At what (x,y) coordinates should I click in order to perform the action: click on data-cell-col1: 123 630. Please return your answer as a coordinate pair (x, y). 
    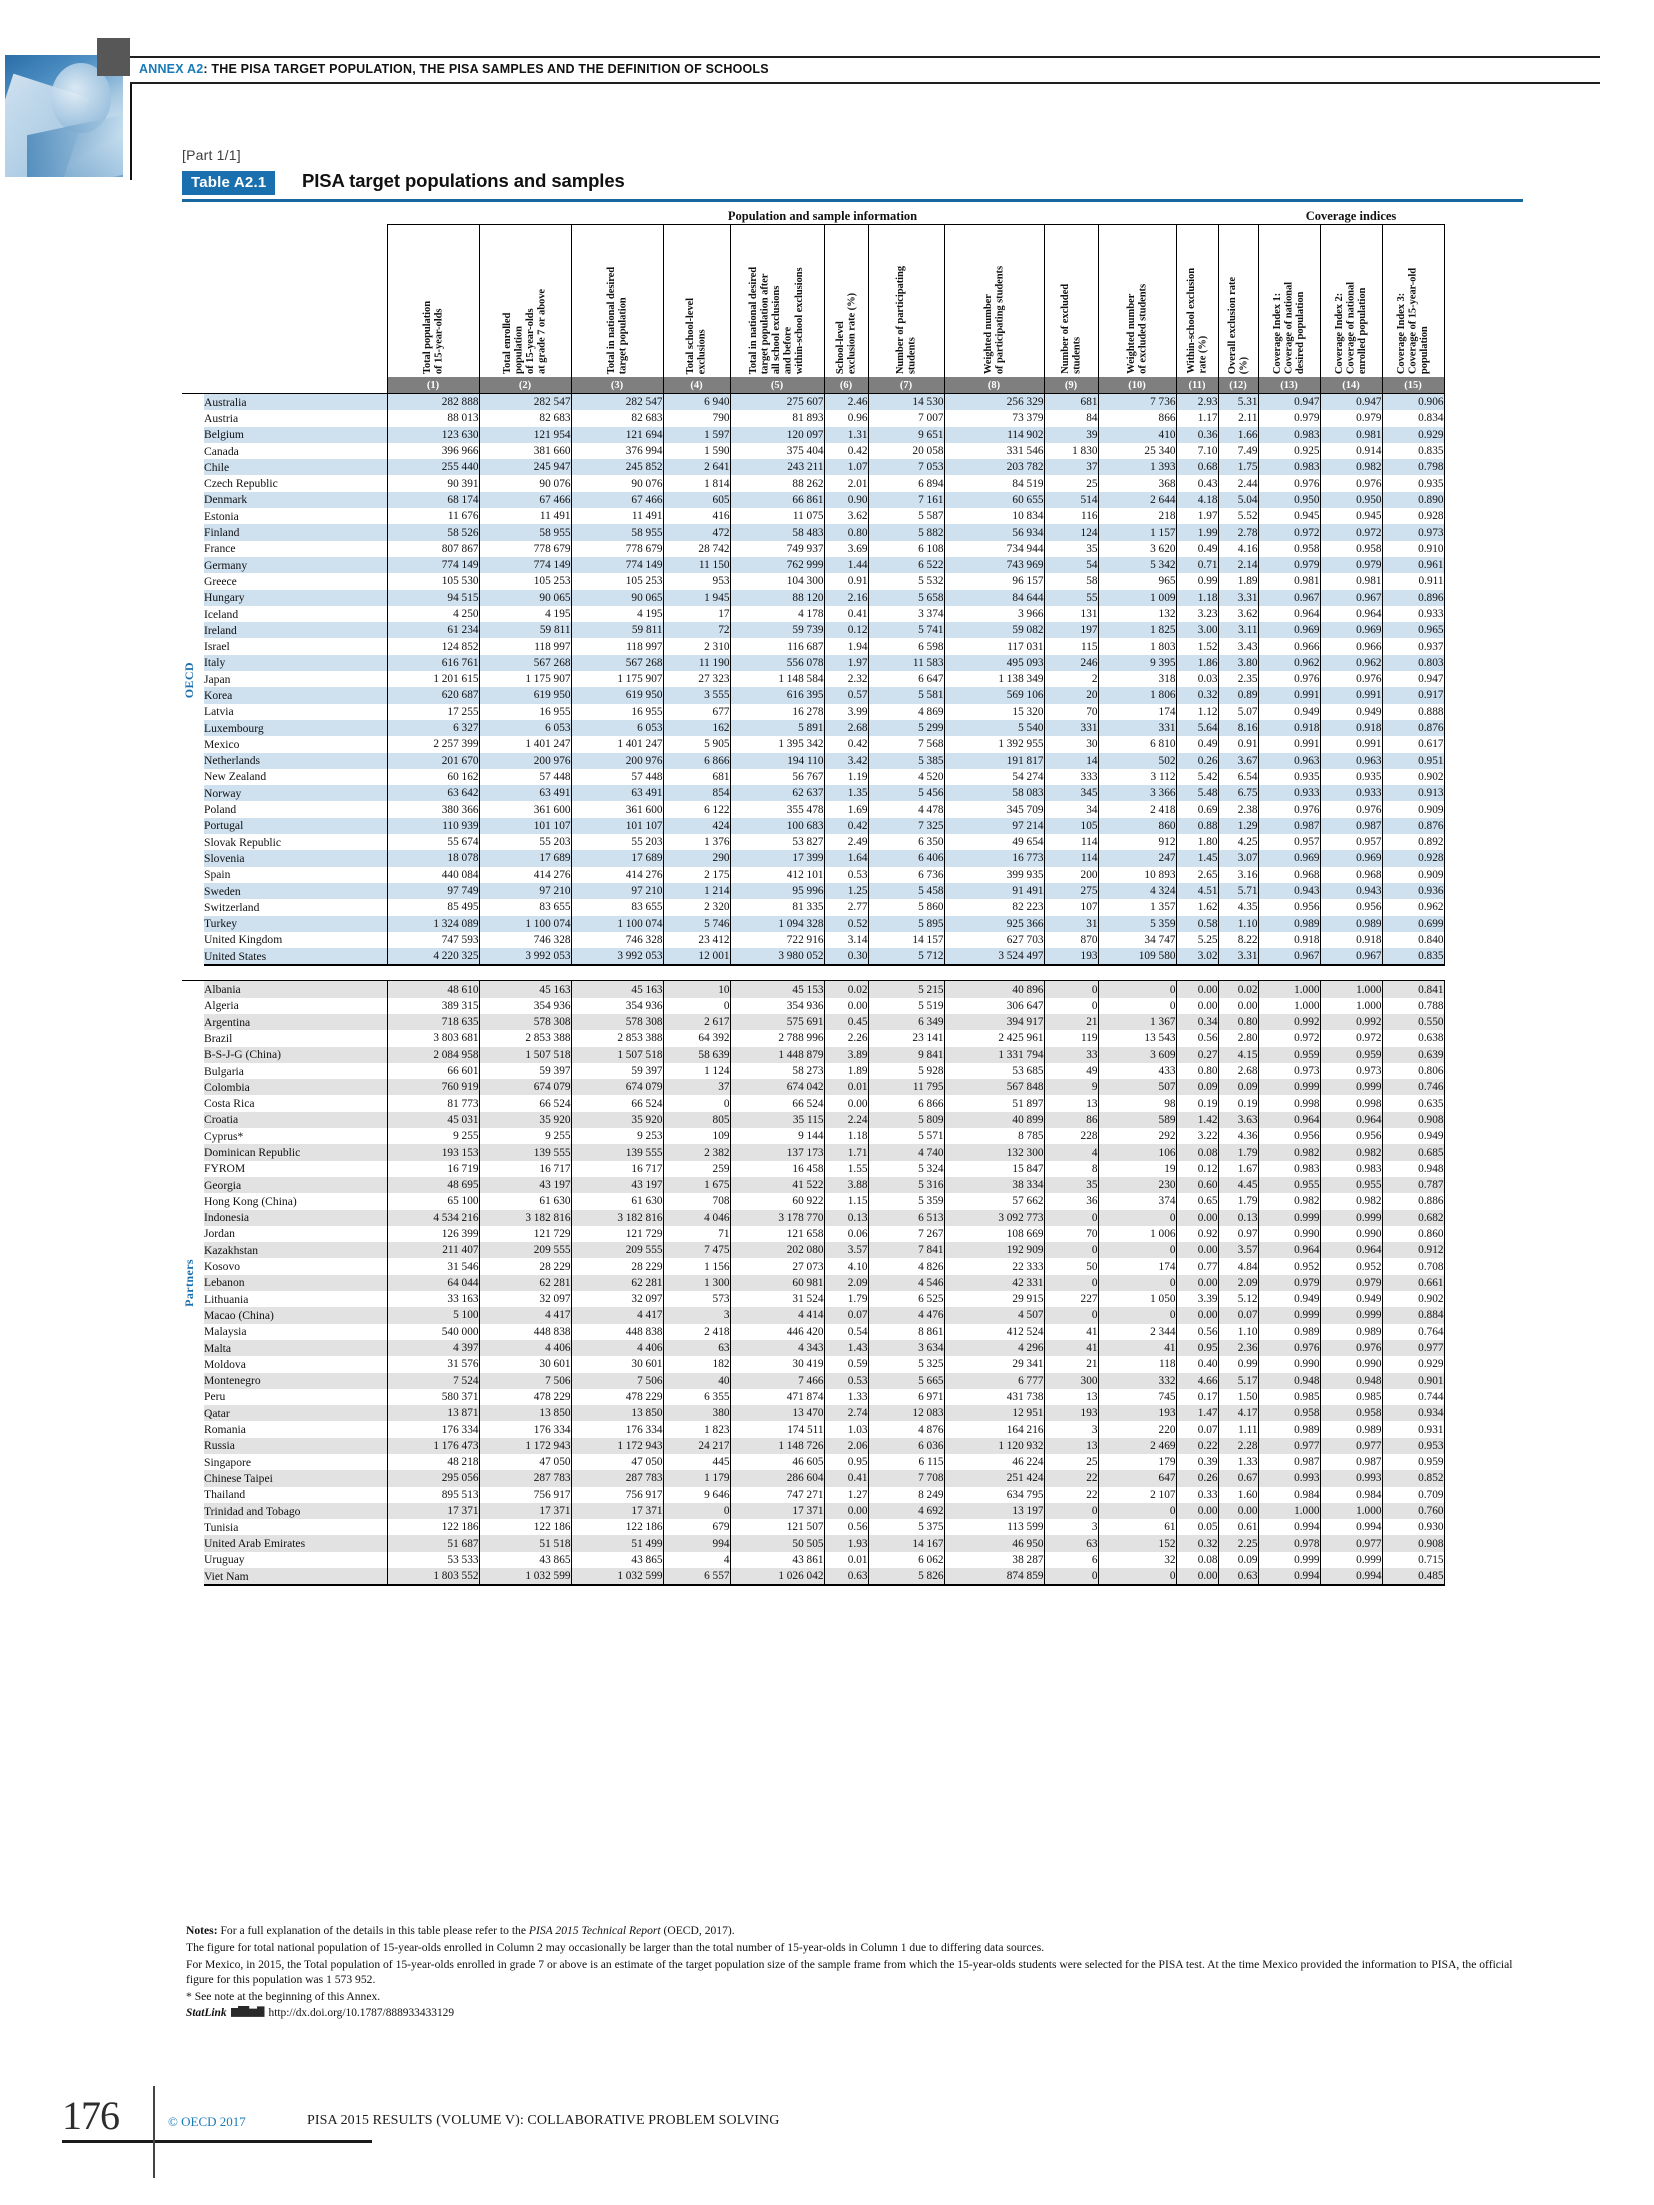
    Looking at the image, I should click on (433, 434).